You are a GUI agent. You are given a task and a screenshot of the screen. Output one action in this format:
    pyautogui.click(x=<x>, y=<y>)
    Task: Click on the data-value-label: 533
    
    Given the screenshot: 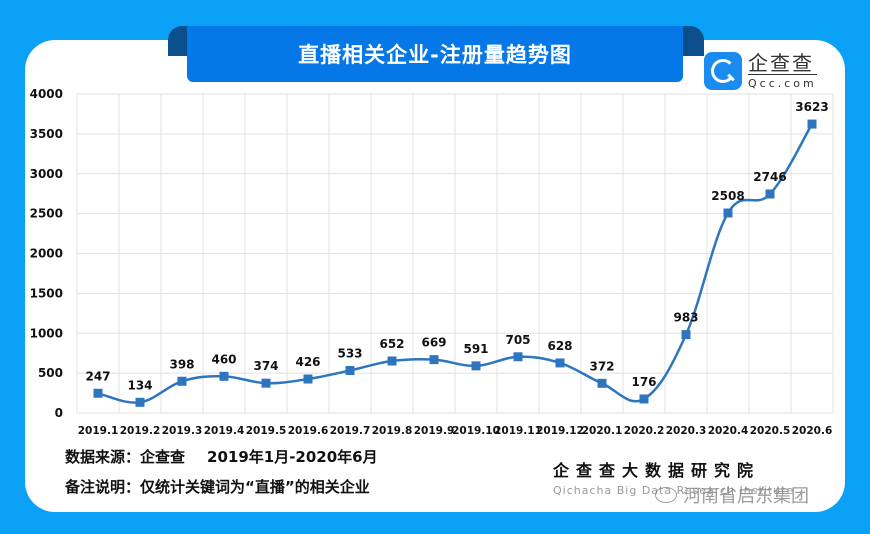 What is the action you would take?
    pyautogui.click(x=349, y=353)
    